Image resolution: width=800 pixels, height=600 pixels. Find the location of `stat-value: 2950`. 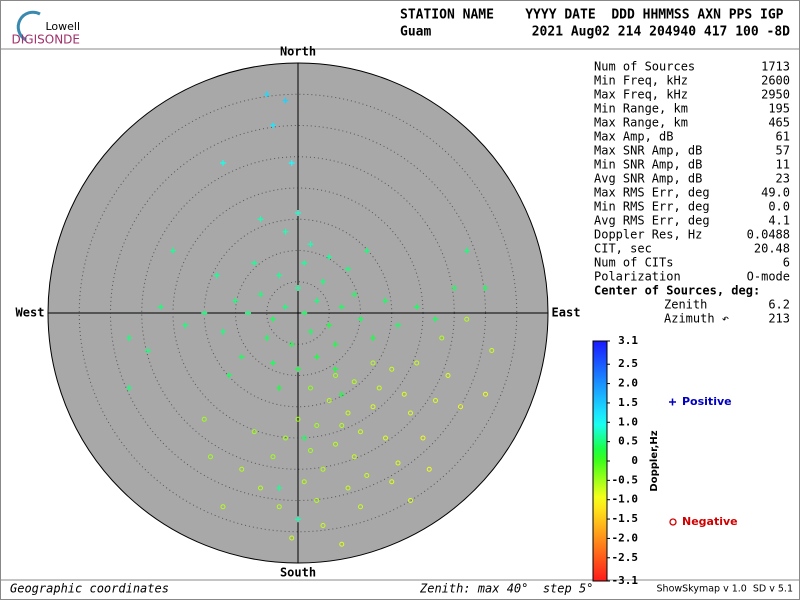

stat-value: 2950 is located at coordinates (775, 95).